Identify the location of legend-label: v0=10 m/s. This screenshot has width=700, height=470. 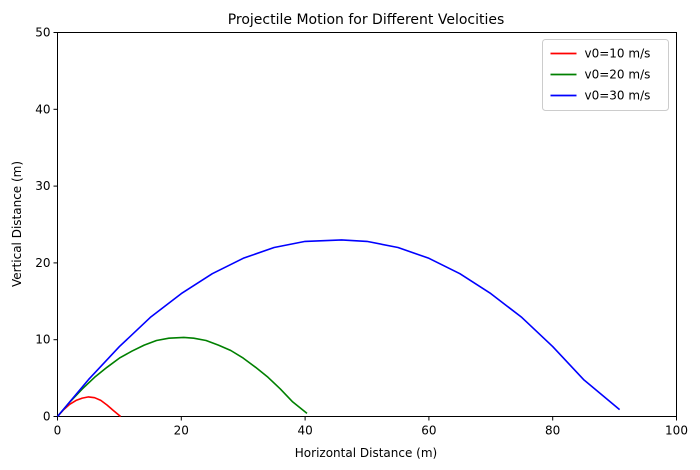
(618, 54).